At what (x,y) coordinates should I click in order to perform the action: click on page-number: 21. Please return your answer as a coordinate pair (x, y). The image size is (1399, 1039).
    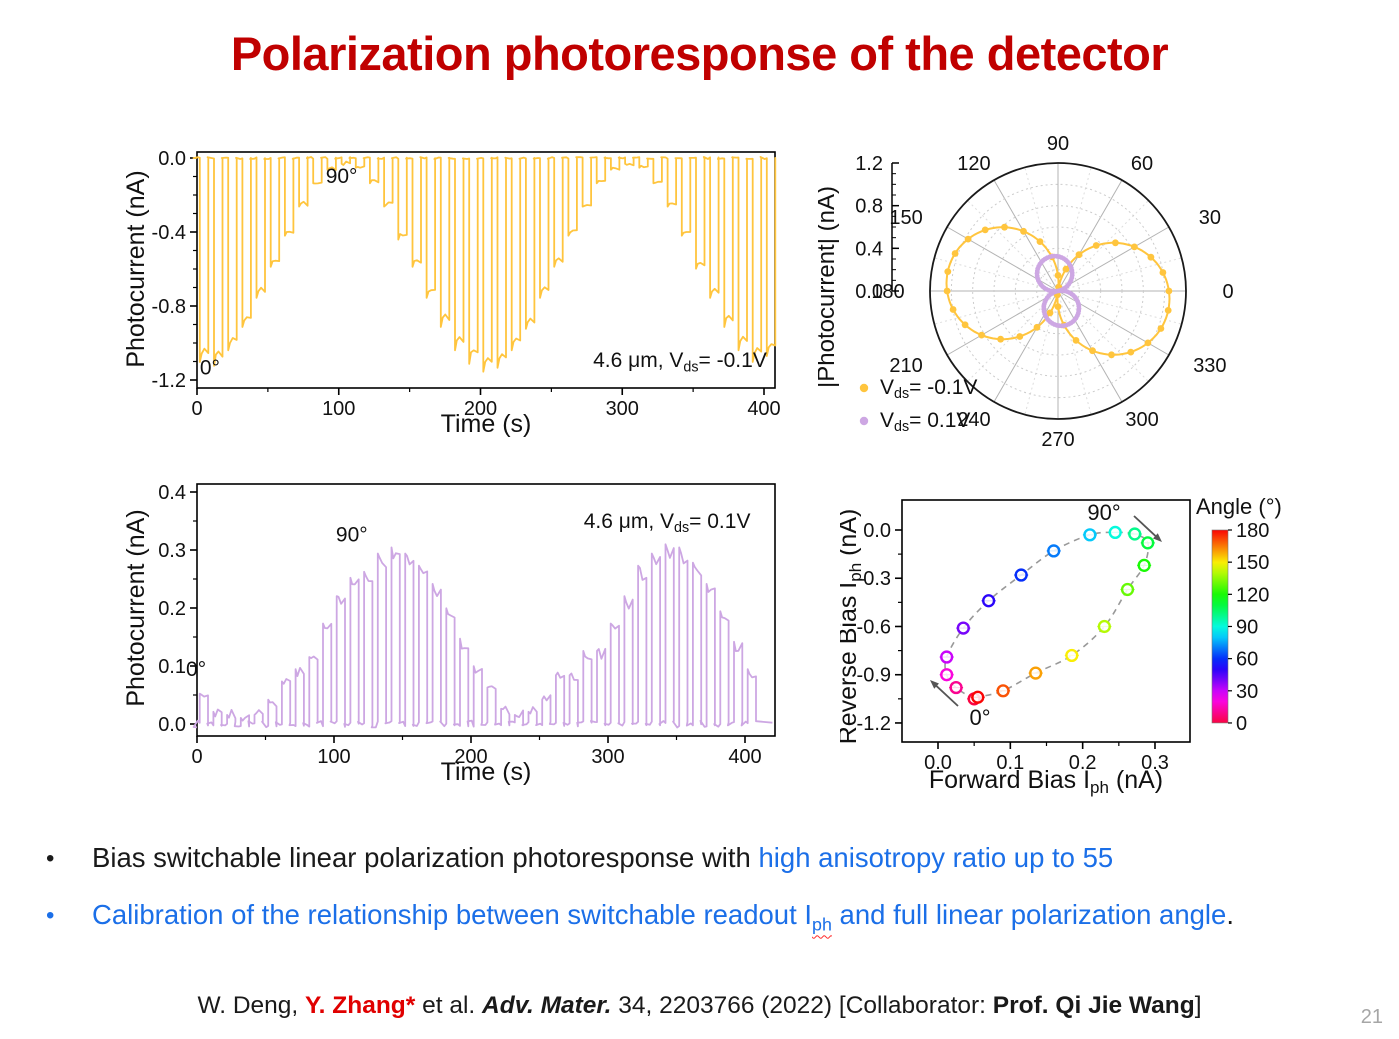
    Looking at the image, I should click on (1371, 1017).